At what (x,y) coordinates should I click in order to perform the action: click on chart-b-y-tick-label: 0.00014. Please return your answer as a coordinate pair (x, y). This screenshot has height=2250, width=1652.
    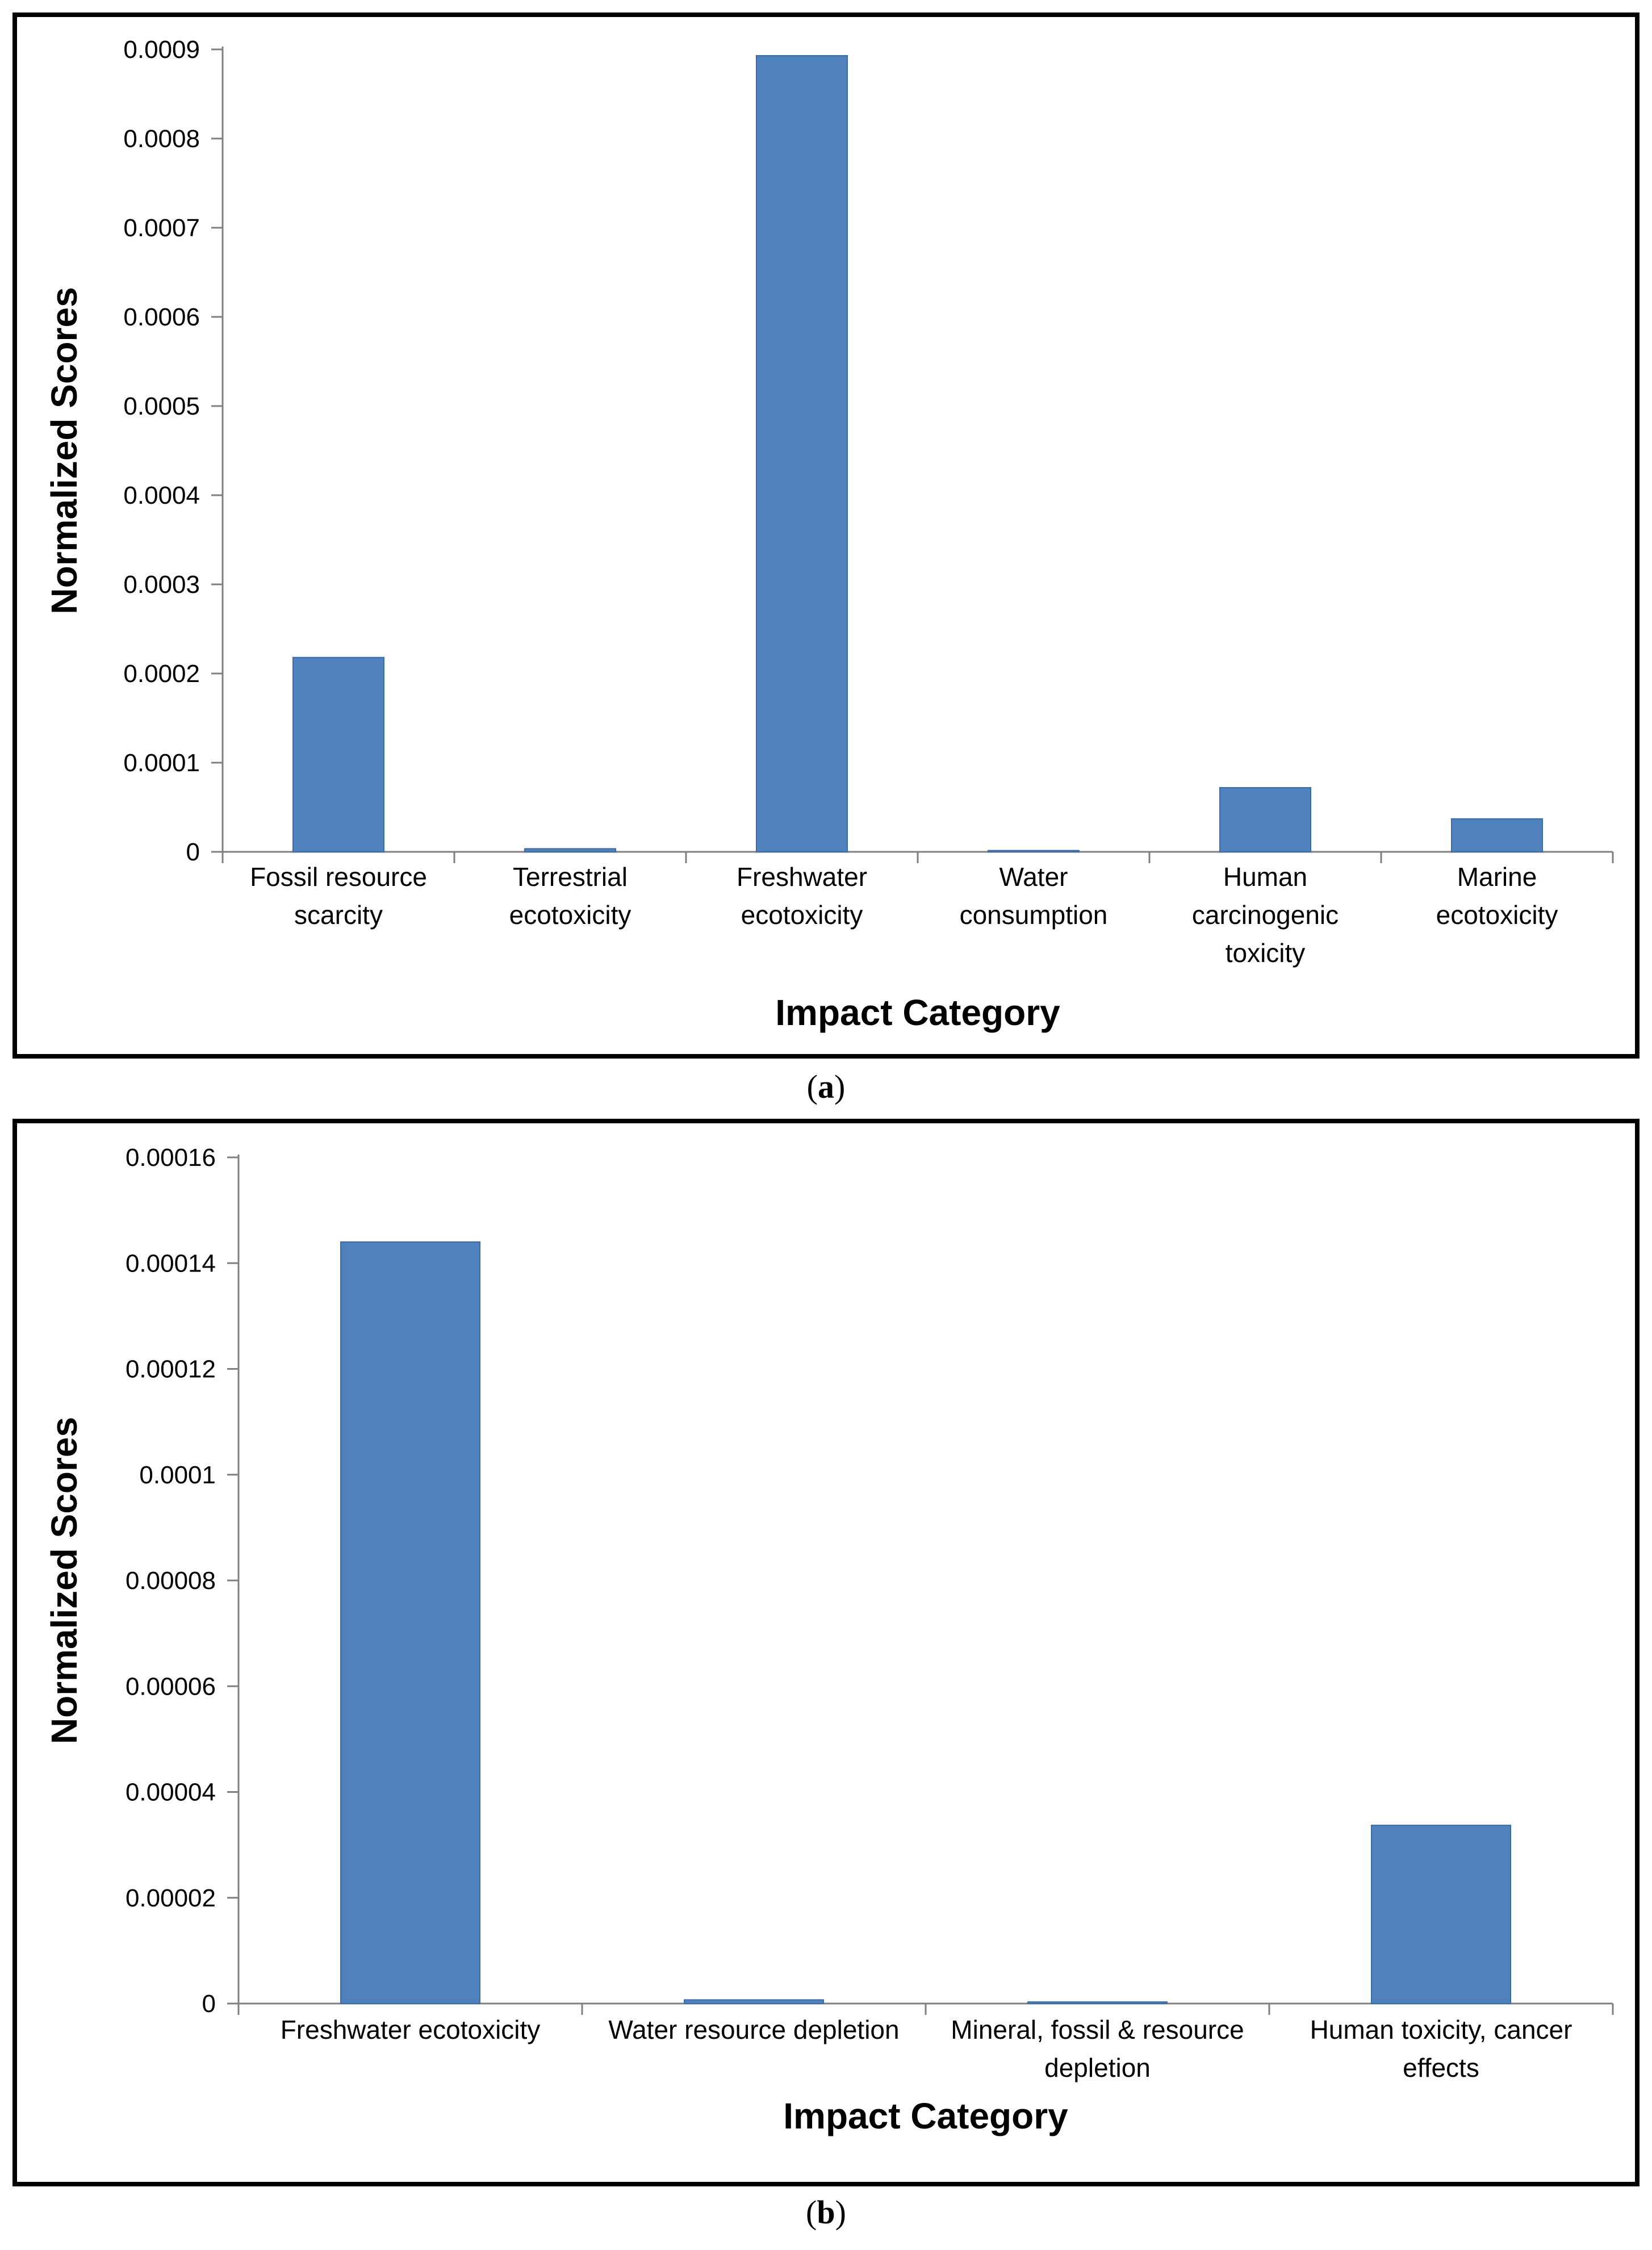
    Looking at the image, I should click on (171, 1263).